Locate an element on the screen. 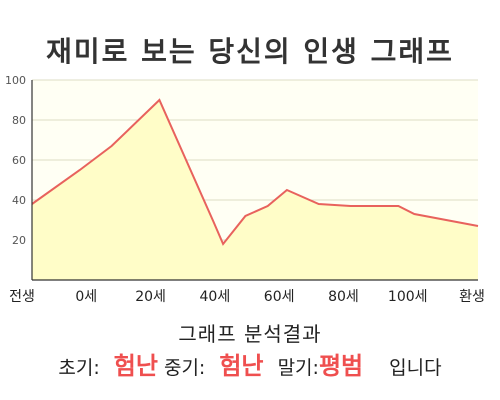 Image resolution: width=500 pixels, height=400 pixels. x-tick-label: 80세 is located at coordinates (343, 297).